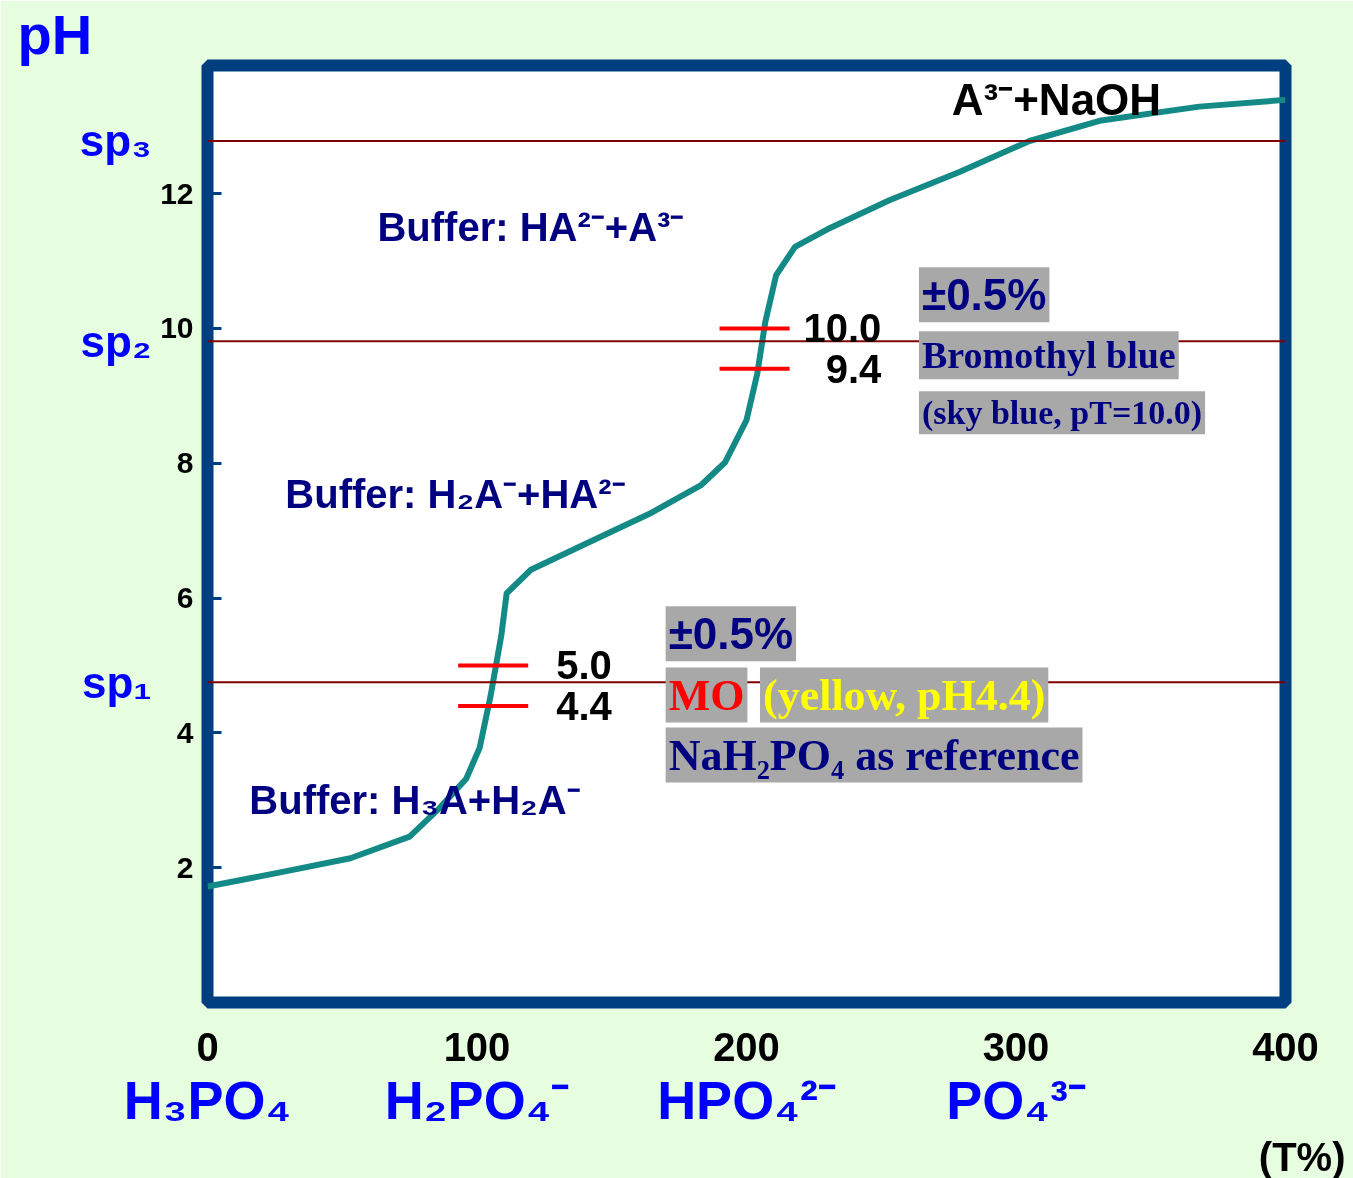 The width and height of the screenshot is (1353, 1178). Describe the element at coordinates (55, 34) in the screenshot. I see `y-axis-title: pH` at that location.